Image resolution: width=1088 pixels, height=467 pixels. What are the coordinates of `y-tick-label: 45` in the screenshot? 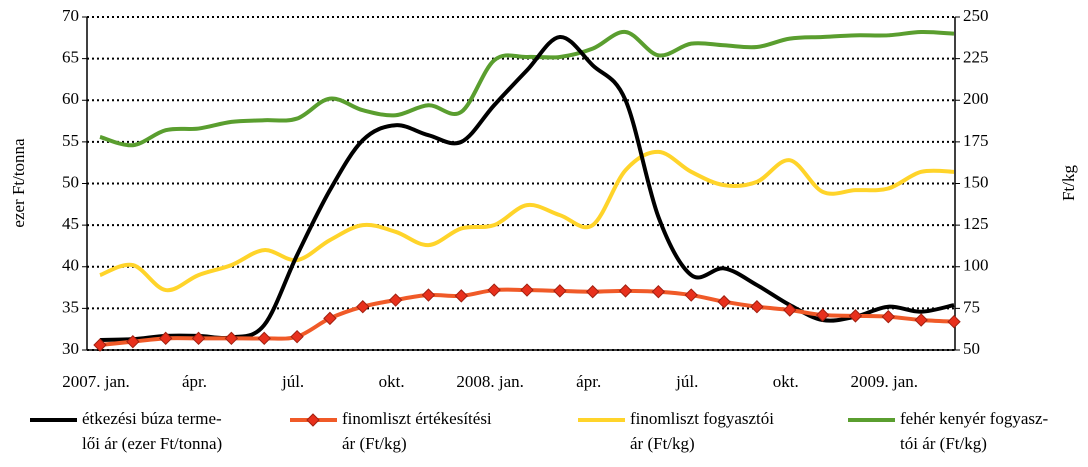 It's located at (70, 223).